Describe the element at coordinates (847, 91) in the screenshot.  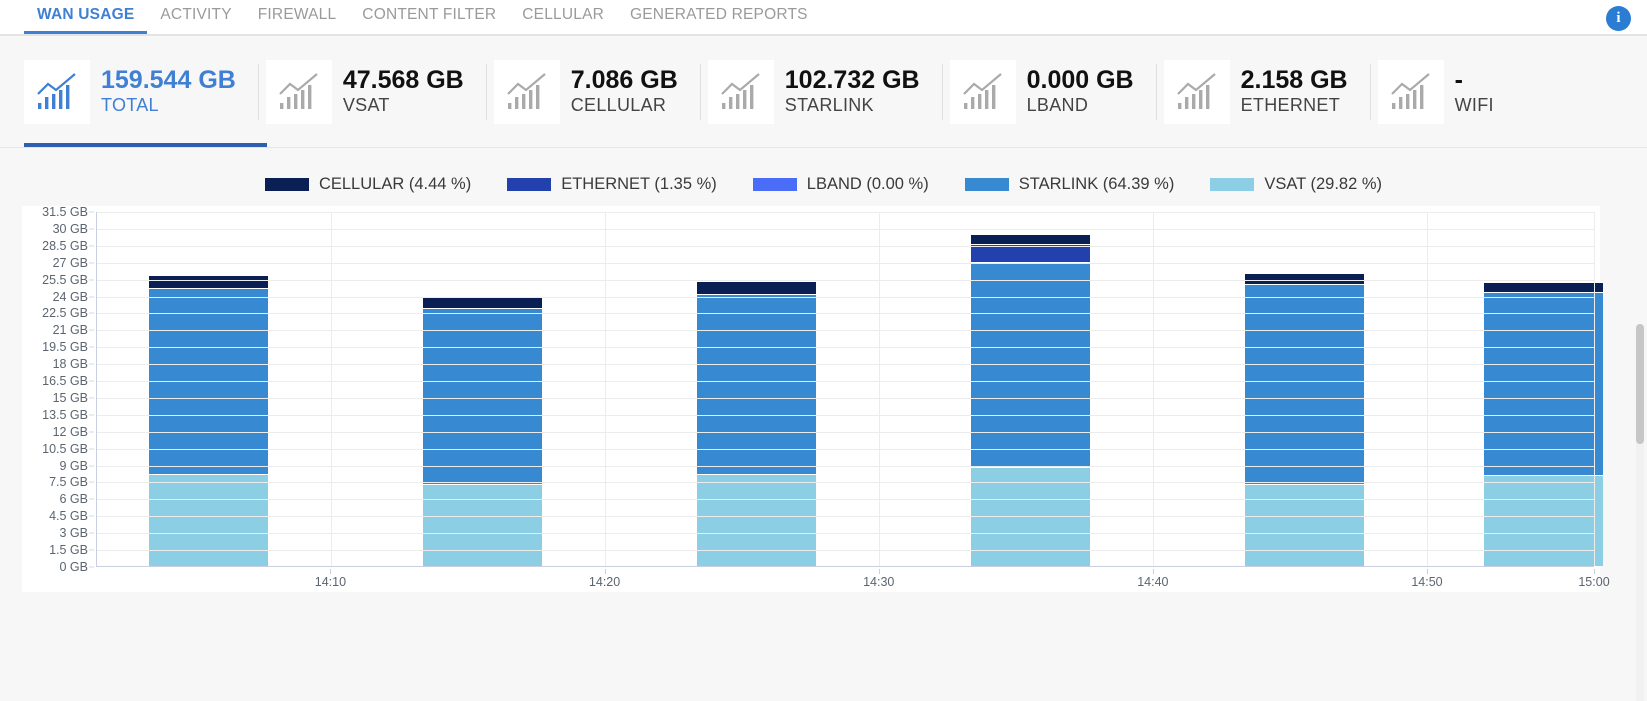
I see `stat-text: 102.732 GB STARLINK` at that location.